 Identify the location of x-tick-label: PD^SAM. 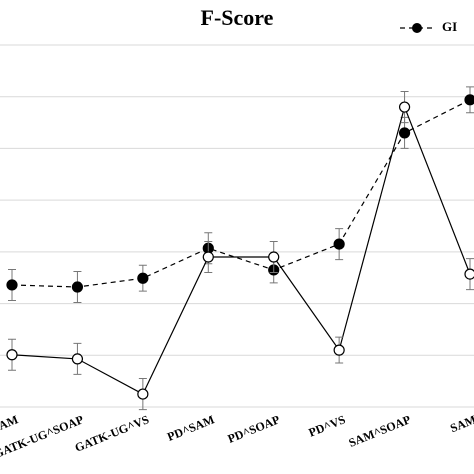
(190, 428).